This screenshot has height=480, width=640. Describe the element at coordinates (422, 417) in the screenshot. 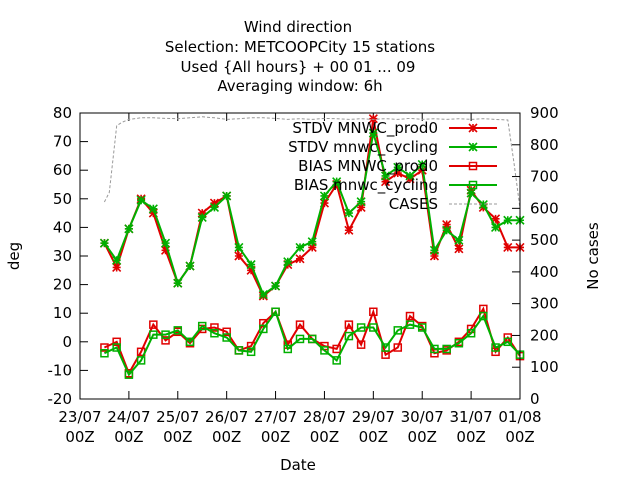

I see `x-tick-label-7: 30/07` at that location.